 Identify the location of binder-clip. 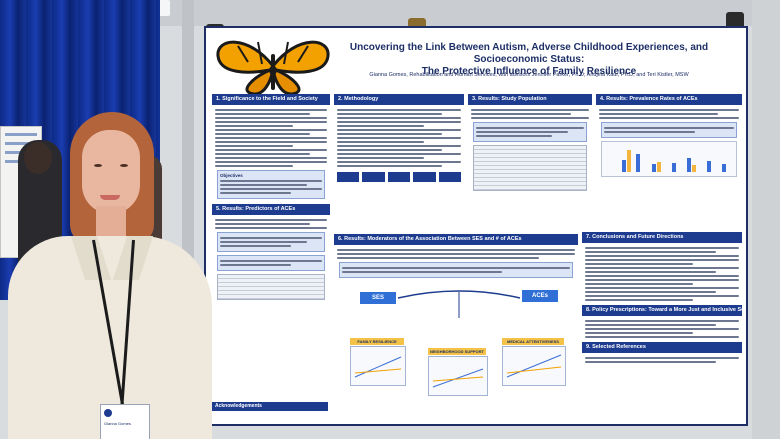
(735, 21).